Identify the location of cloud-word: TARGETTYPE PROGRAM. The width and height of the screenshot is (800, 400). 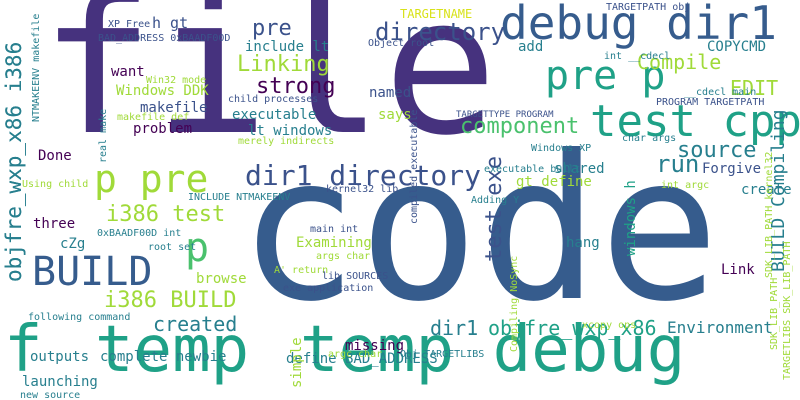
(505, 115).